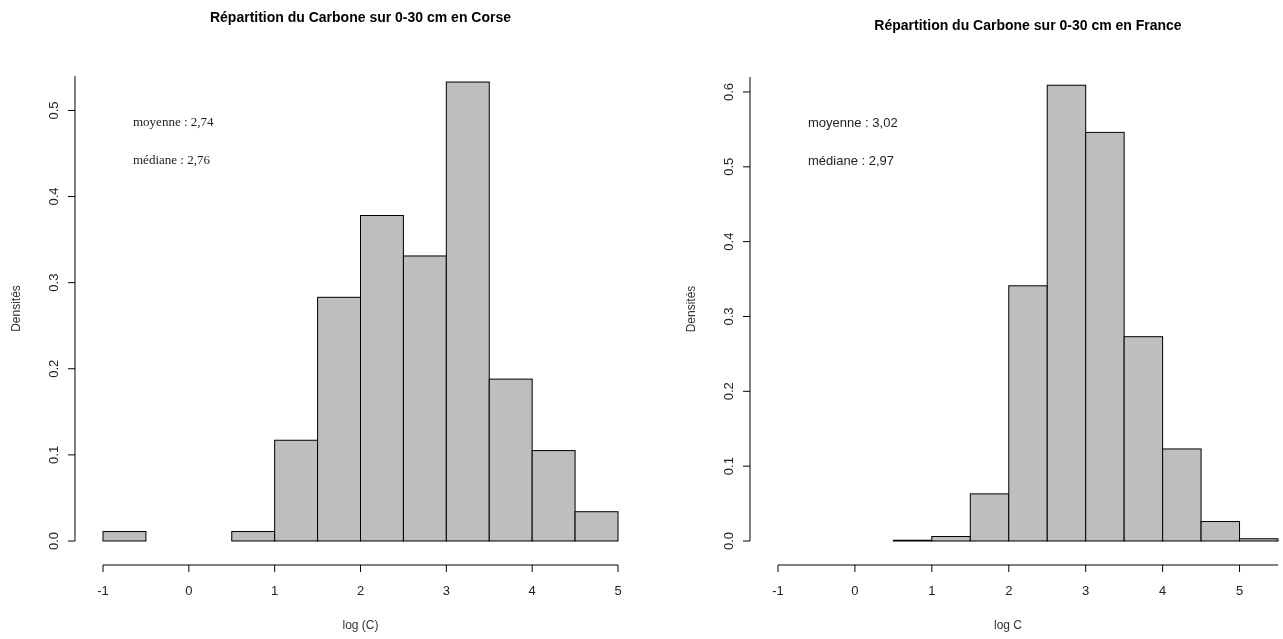  Describe the element at coordinates (174, 121) in the screenshot. I see `annotation: moyenne : 2,74` at that location.